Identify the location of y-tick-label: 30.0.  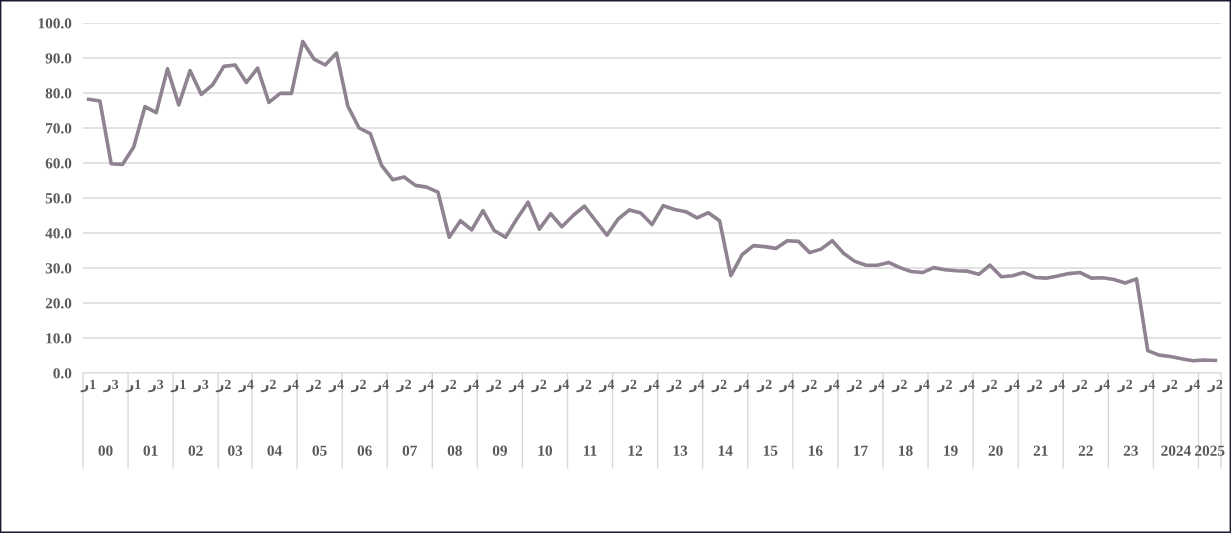
(58, 268).